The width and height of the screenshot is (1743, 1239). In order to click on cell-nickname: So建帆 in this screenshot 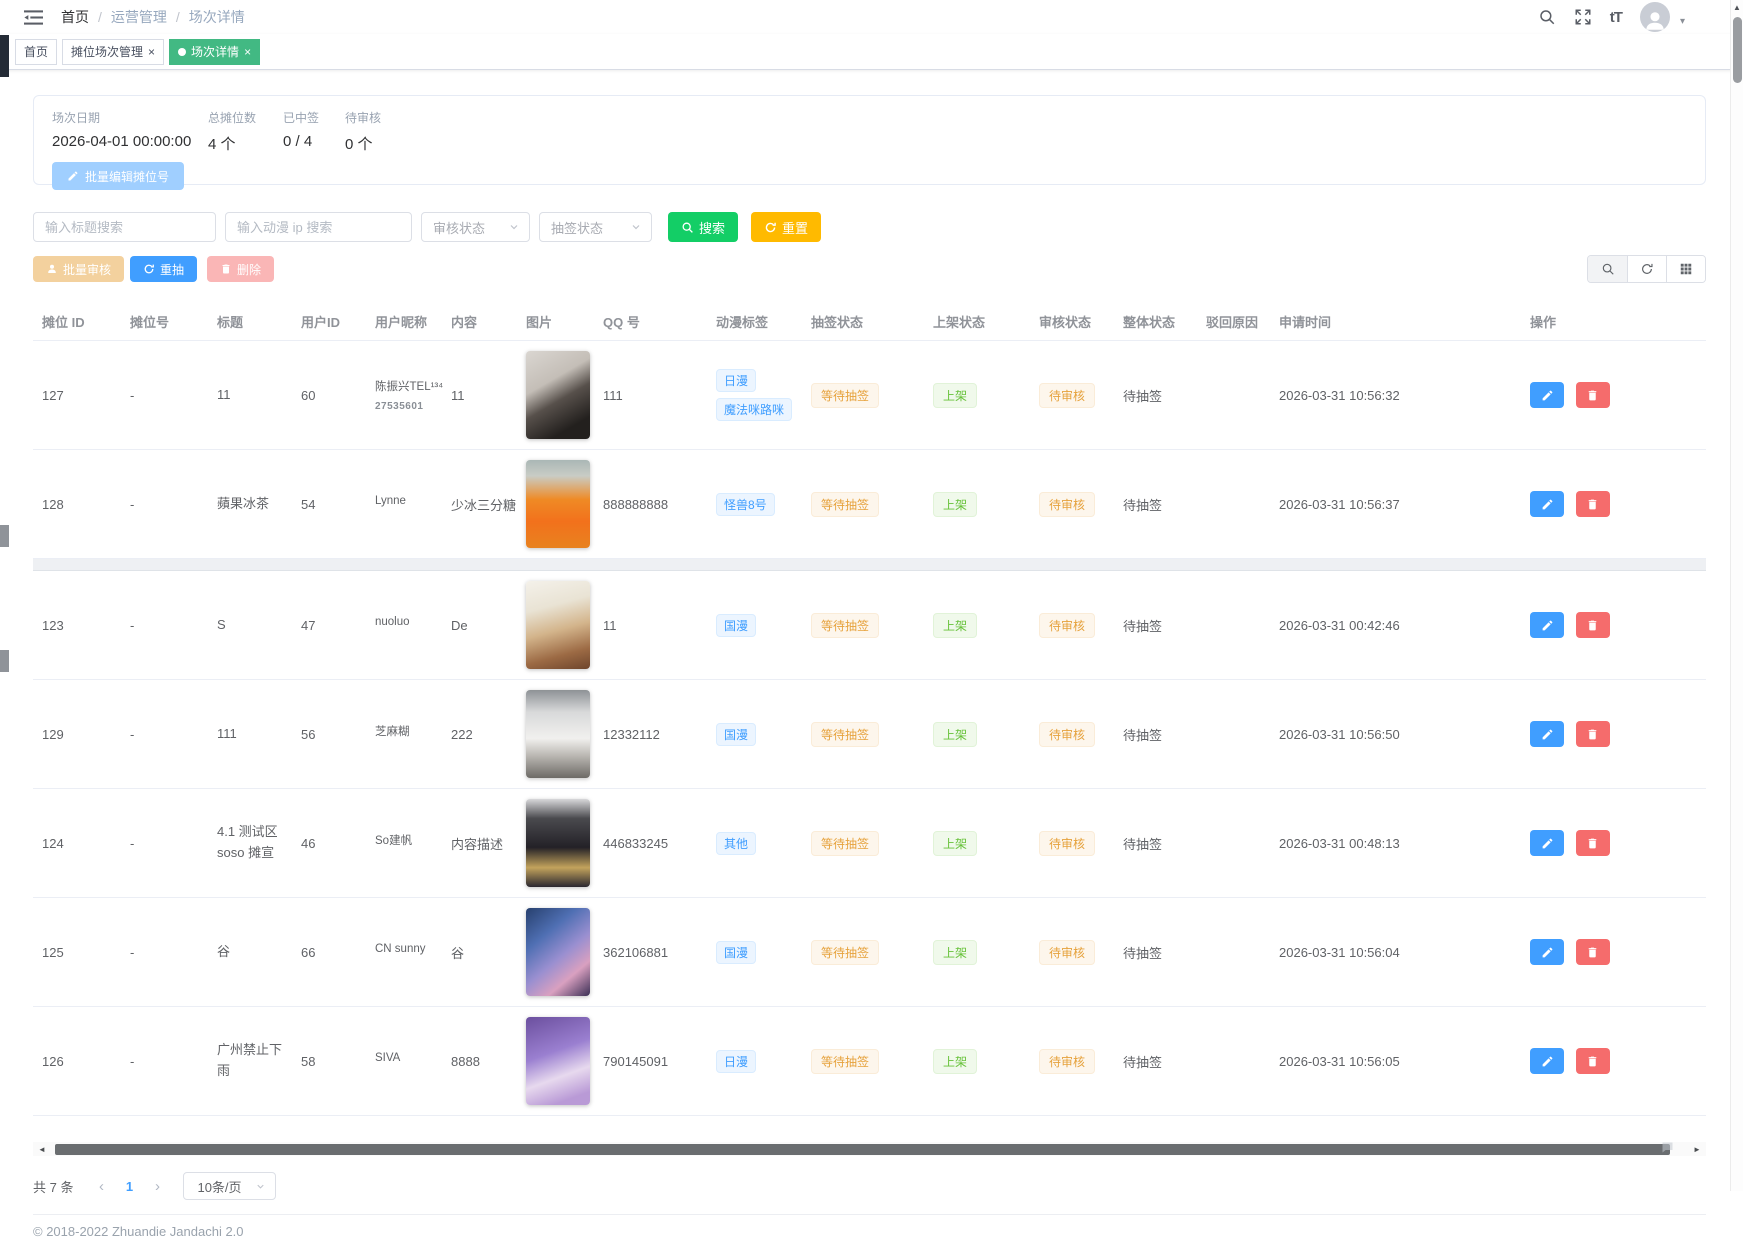, I will do `click(411, 843)`.